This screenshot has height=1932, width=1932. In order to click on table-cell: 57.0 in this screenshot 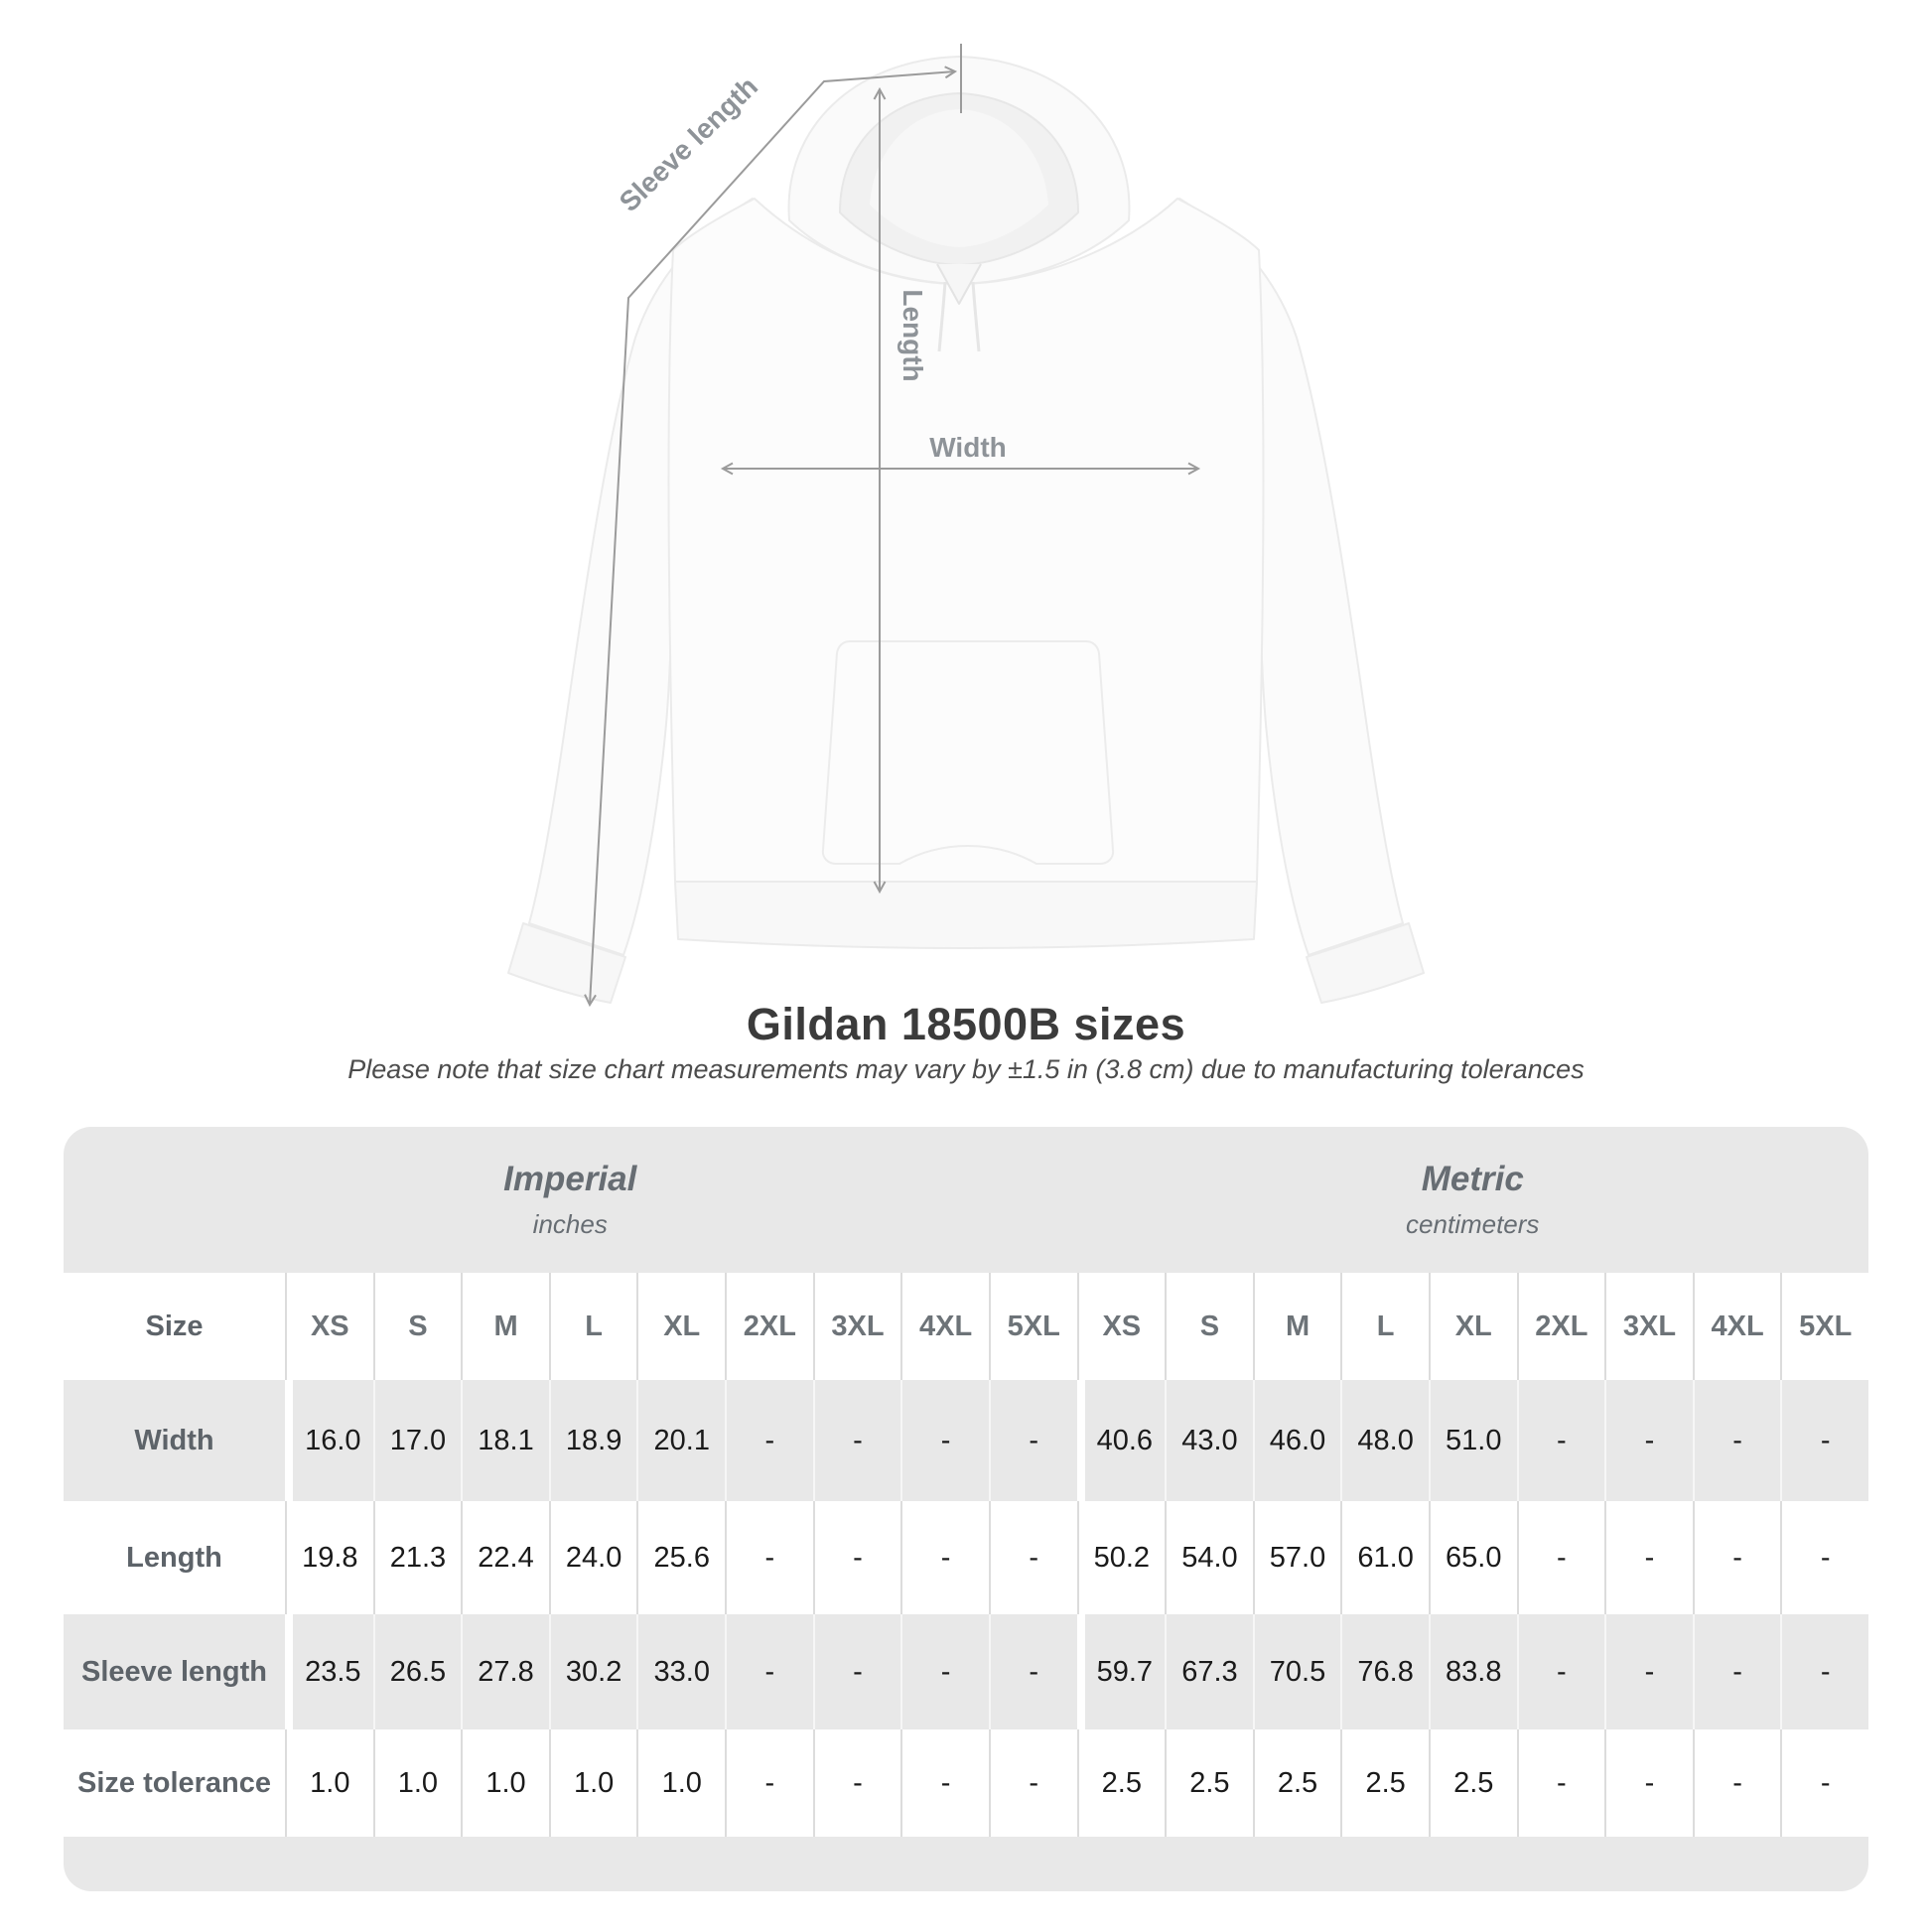, I will do `click(1297, 1557)`.